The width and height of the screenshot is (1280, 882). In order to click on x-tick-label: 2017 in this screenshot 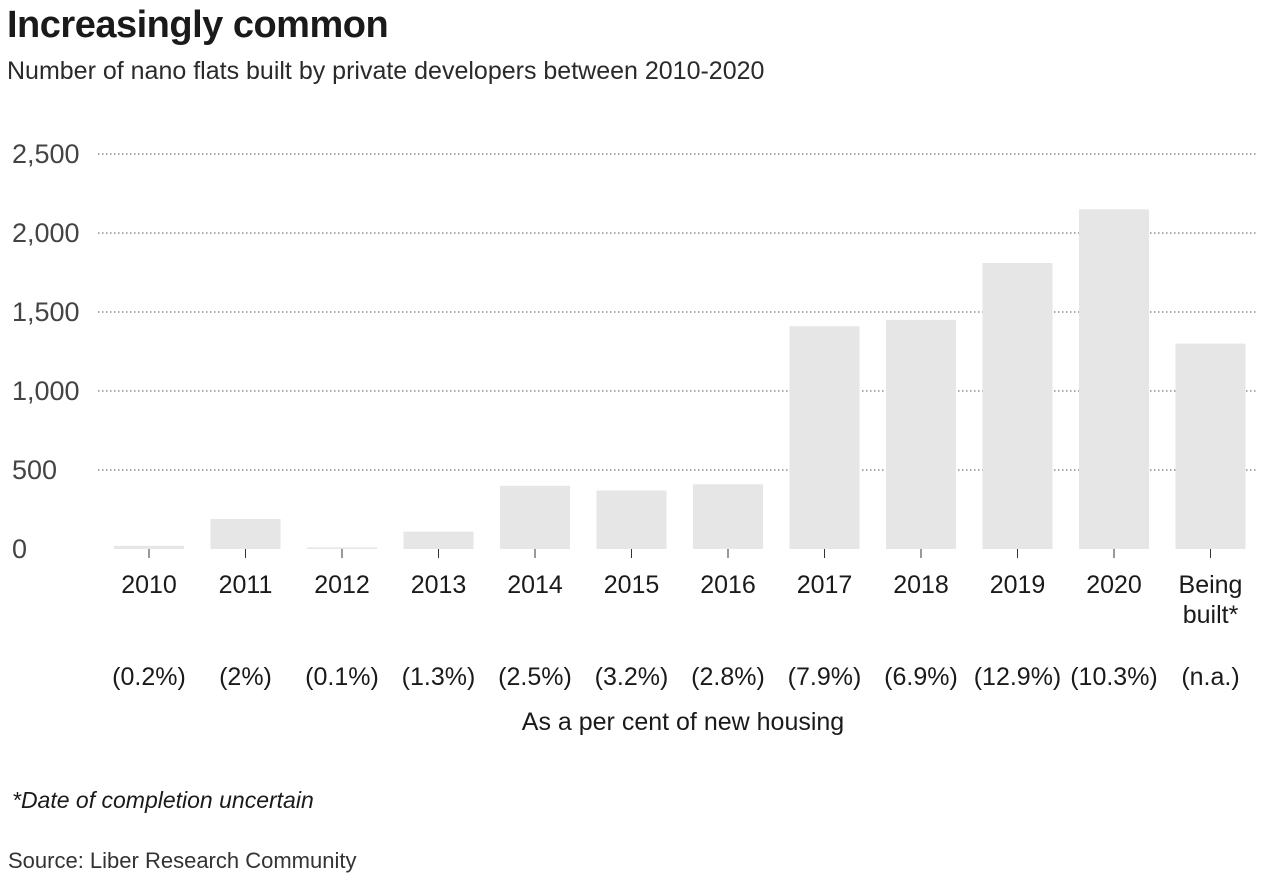, I will do `click(825, 585)`.